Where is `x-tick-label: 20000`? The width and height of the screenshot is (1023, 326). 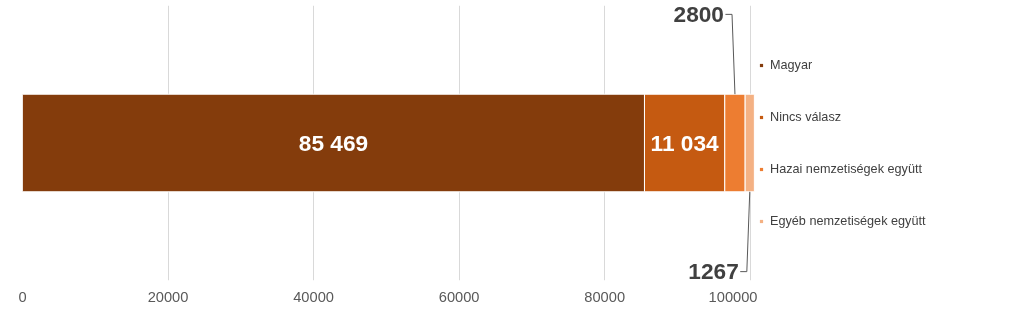
x-tick-label: 20000 is located at coordinates (168, 296).